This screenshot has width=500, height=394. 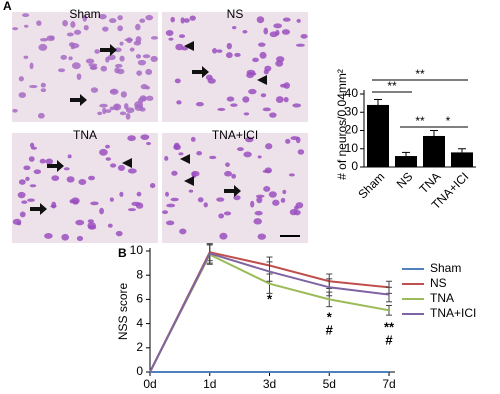 What do you see at coordinates (235, 135) in the screenshot?
I see `image-label: TNA+ICI` at bounding box center [235, 135].